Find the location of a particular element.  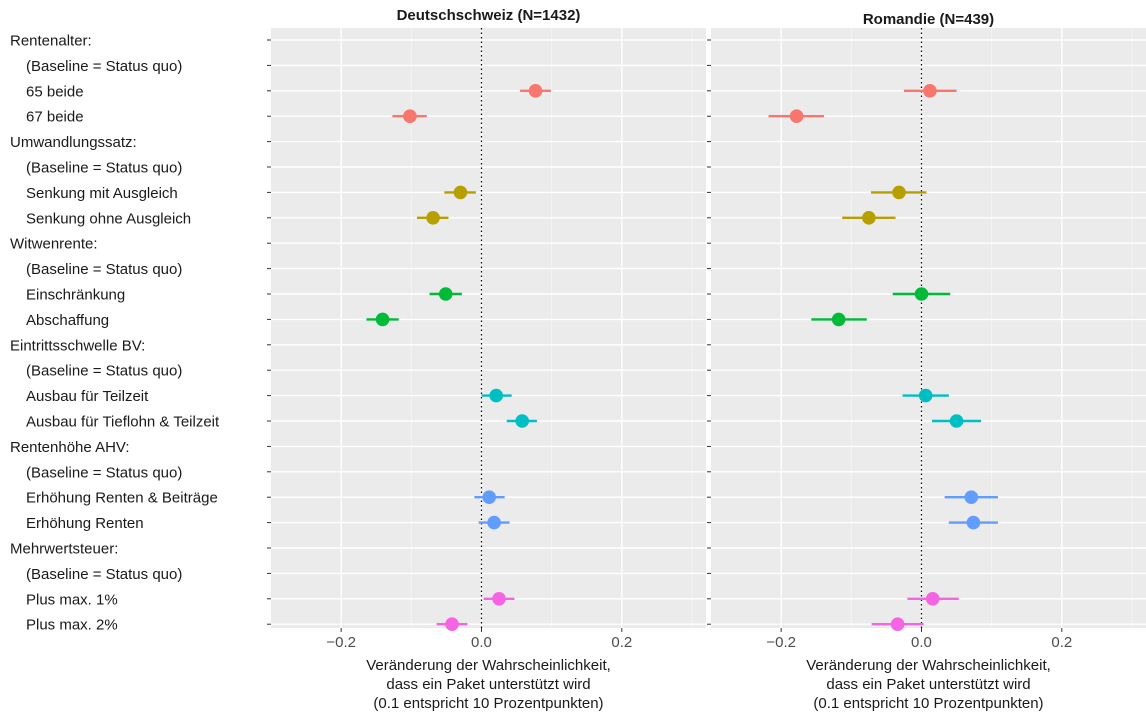

panel-title: Deutschschweiz (N=1432) is located at coordinates (489, 15).